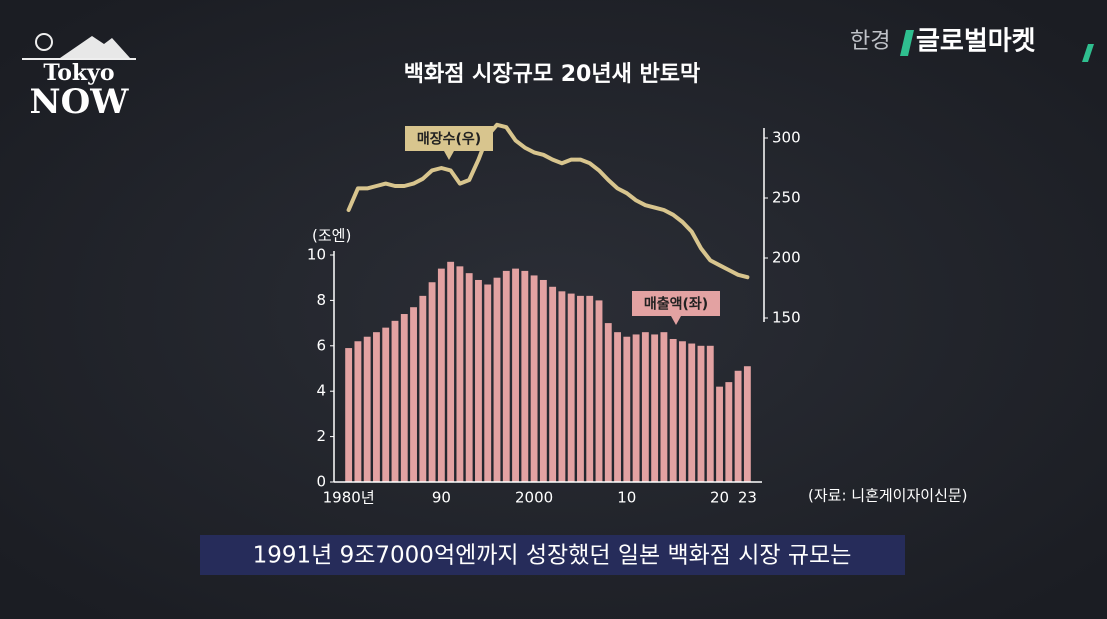 Image resolution: width=1107 pixels, height=619 pixels. What do you see at coordinates (321, 345) in the screenshot?
I see `y-tick-label: 6` at bounding box center [321, 345].